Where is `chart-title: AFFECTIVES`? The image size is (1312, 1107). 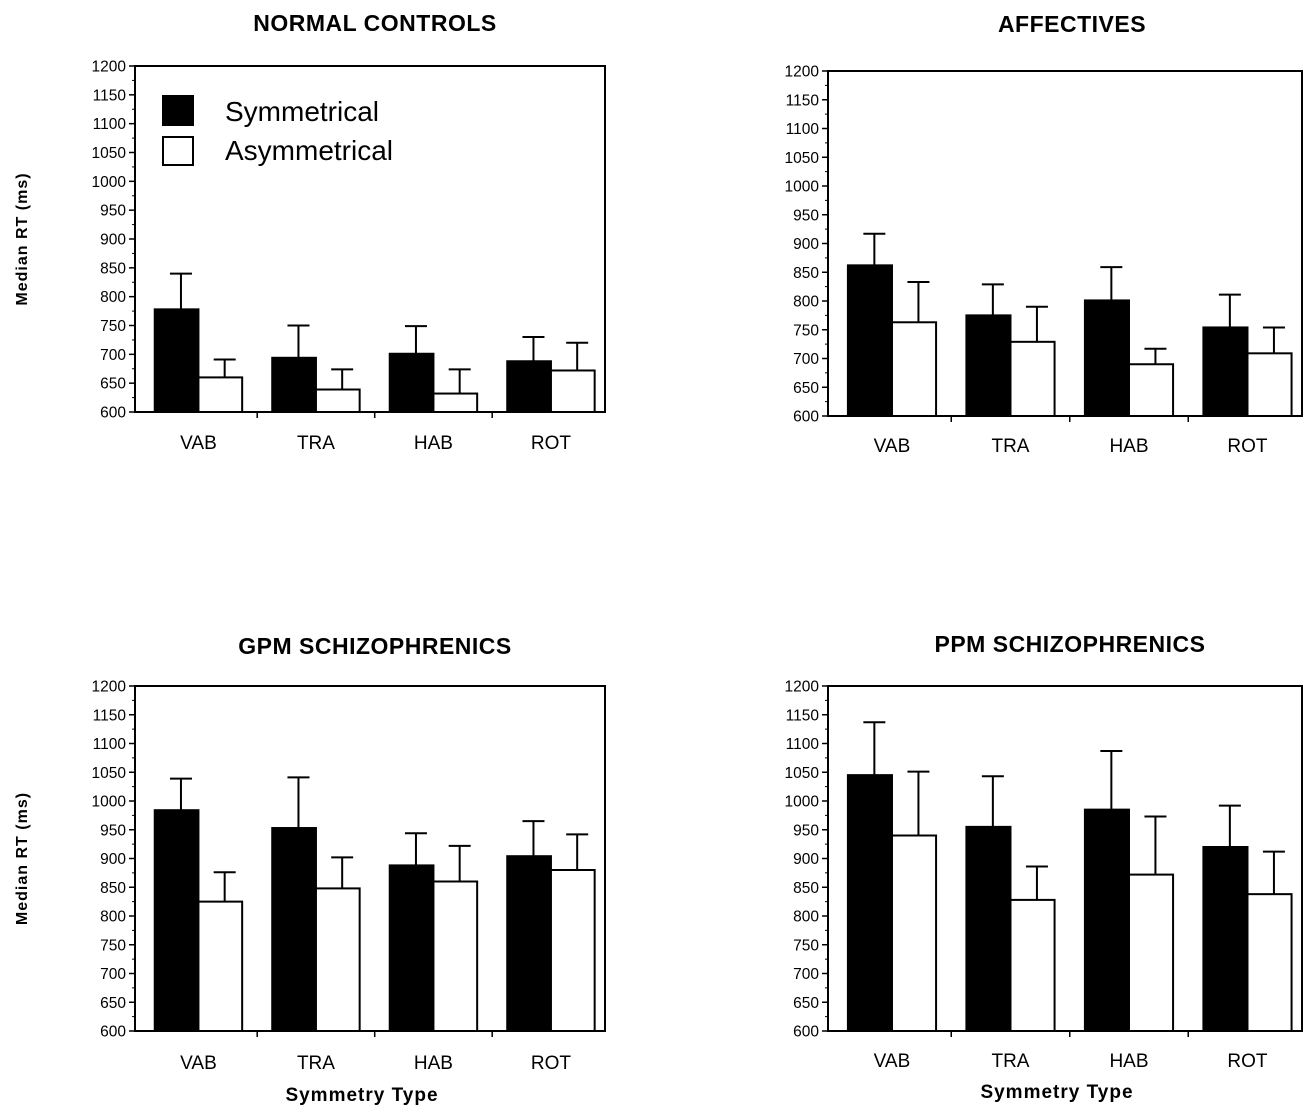
chart-title: AFFECTIVES is located at coordinates (1072, 24).